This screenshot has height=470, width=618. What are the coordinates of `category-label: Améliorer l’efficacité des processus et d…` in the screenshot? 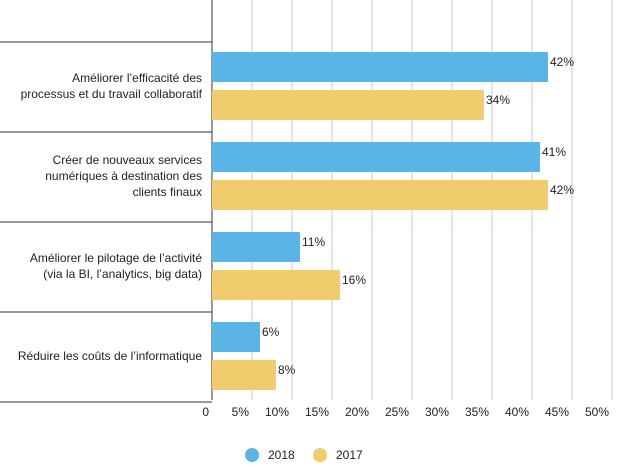 It's located at (112, 86).